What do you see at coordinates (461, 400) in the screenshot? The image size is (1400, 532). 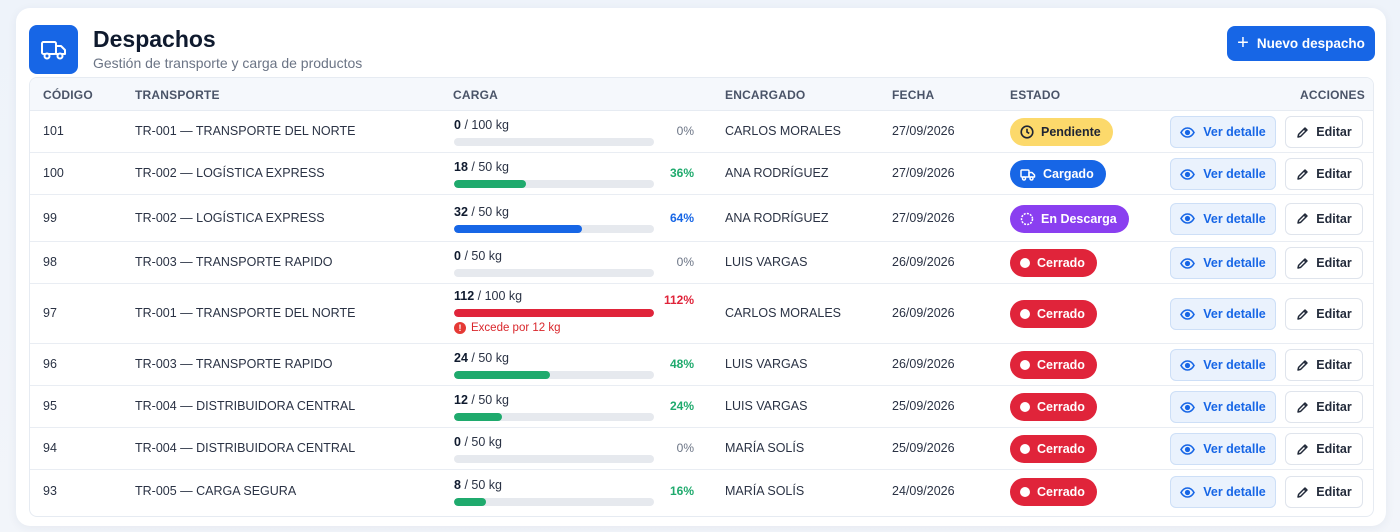 I see `row-load-value: 12` at bounding box center [461, 400].